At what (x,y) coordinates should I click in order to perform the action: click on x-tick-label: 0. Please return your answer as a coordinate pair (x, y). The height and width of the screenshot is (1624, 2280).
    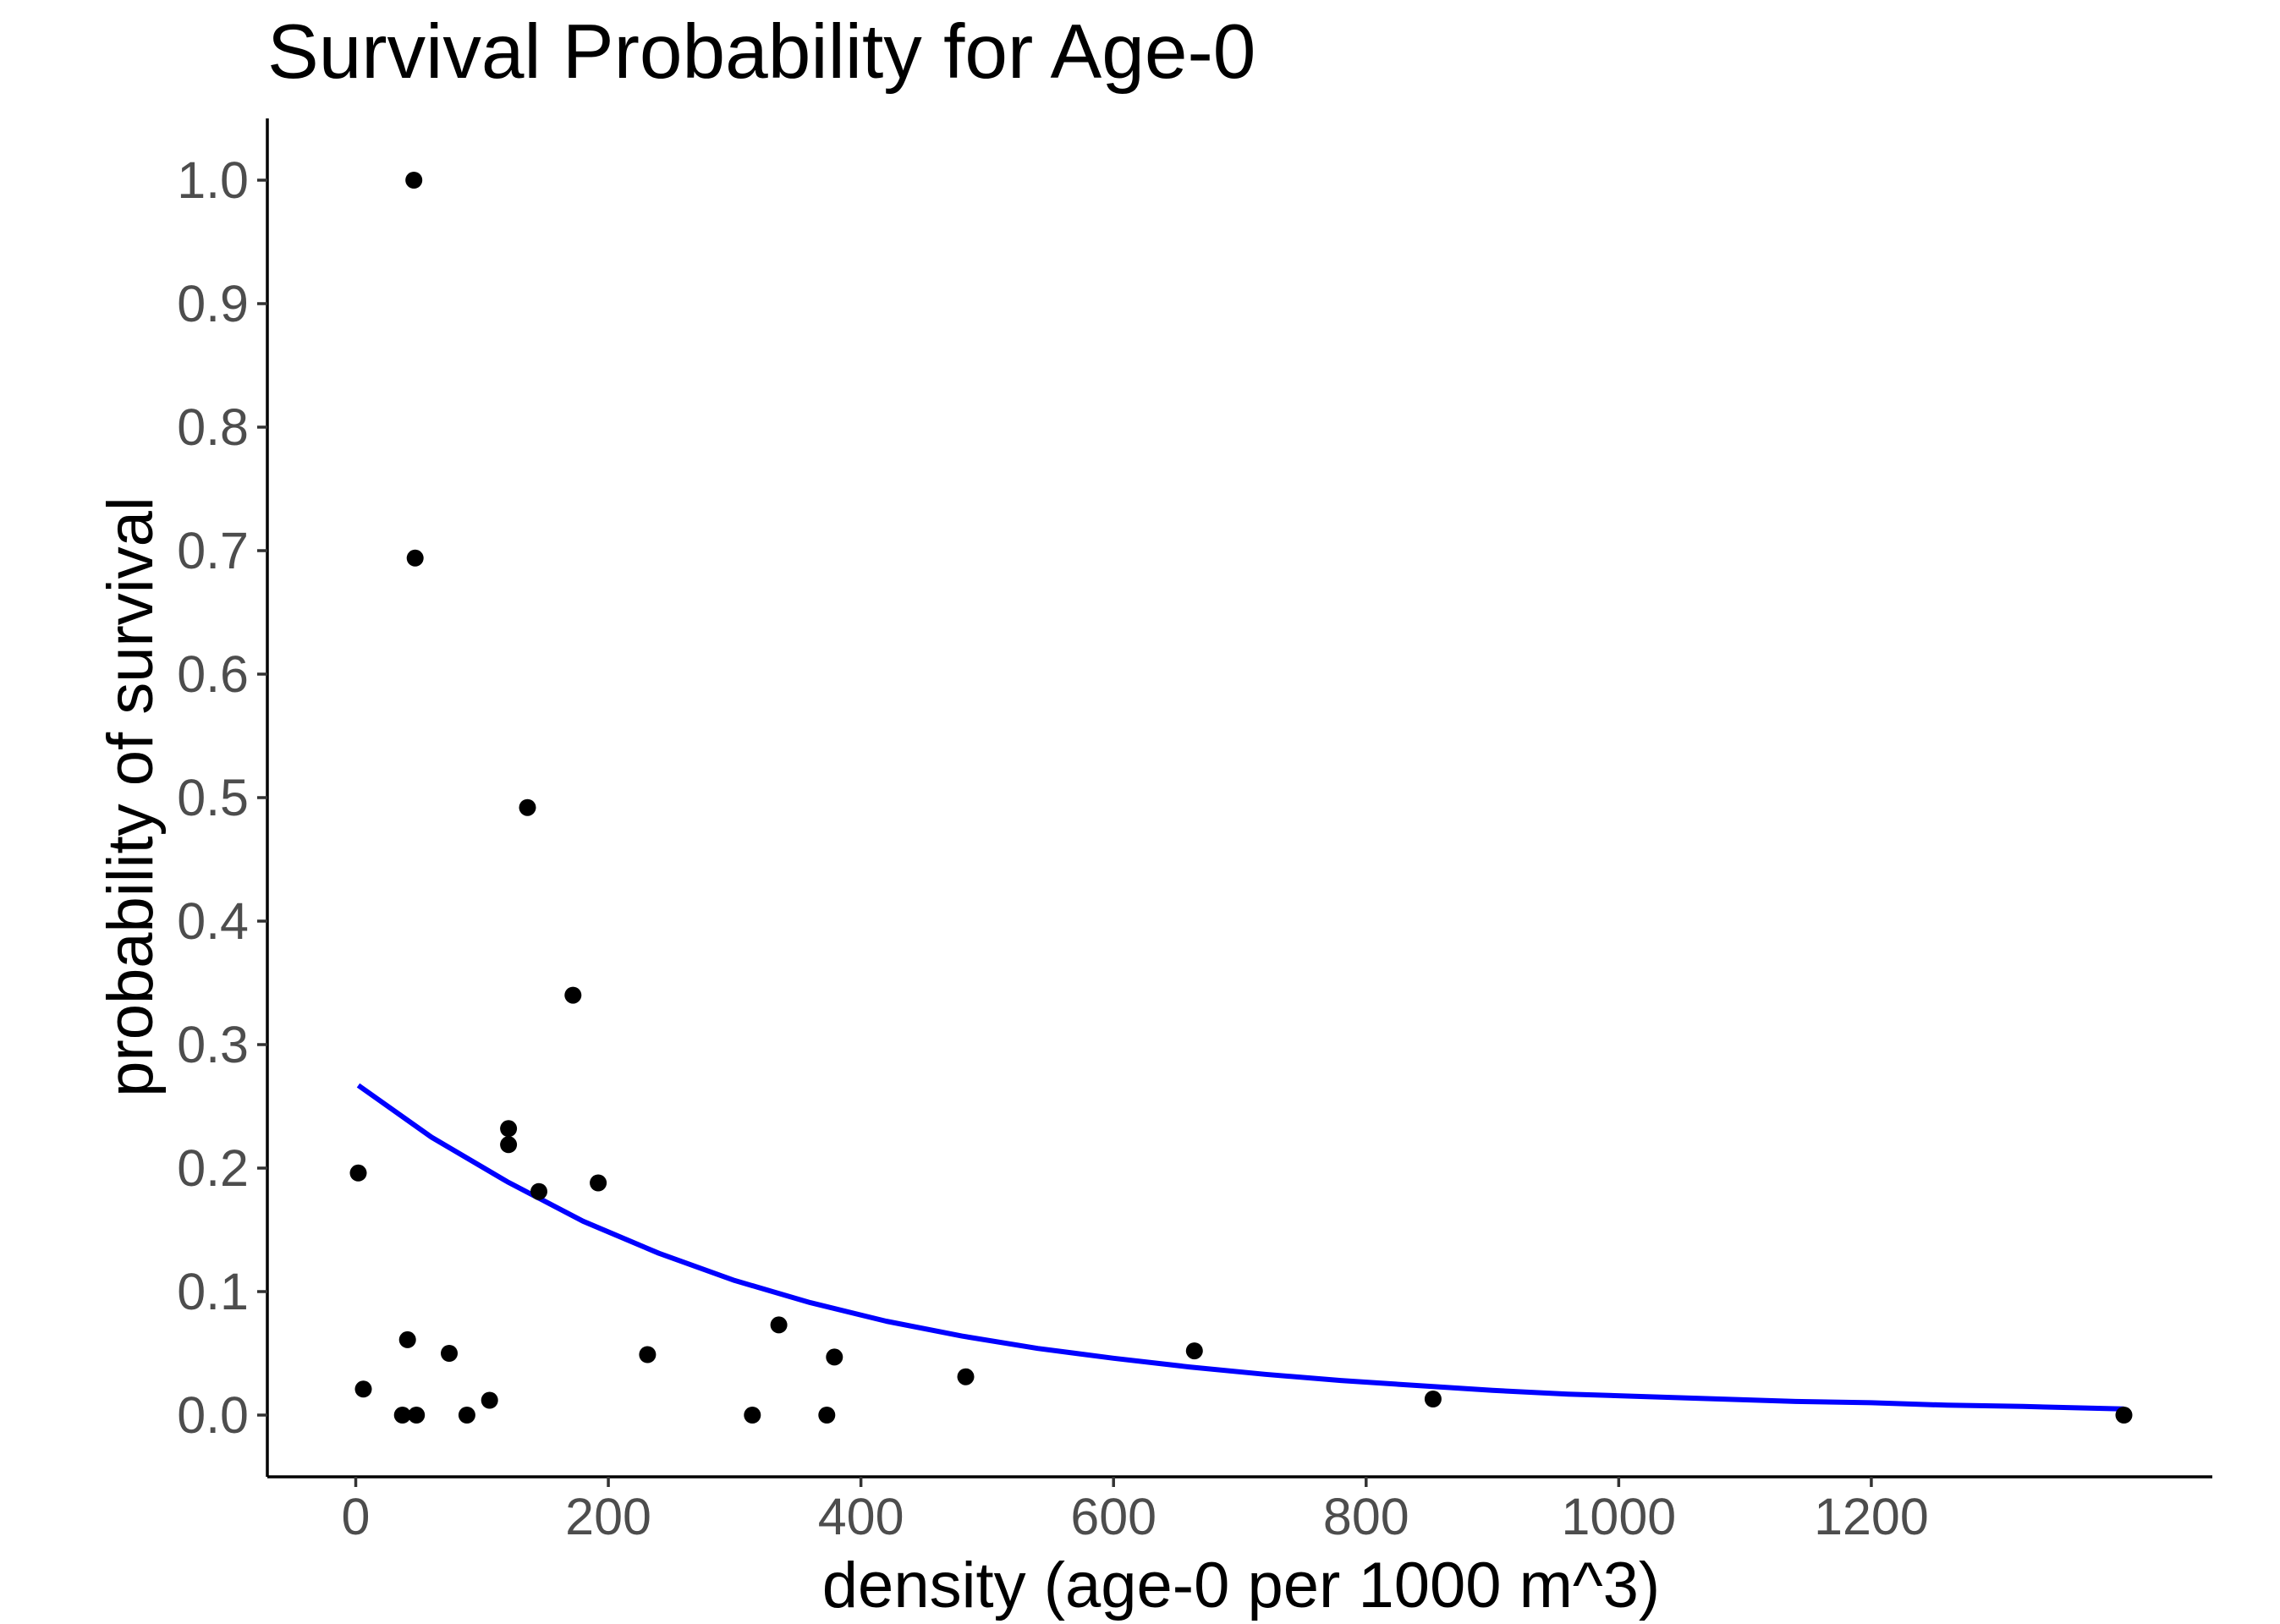
    Looking at the image, I should click on (356, 1516).